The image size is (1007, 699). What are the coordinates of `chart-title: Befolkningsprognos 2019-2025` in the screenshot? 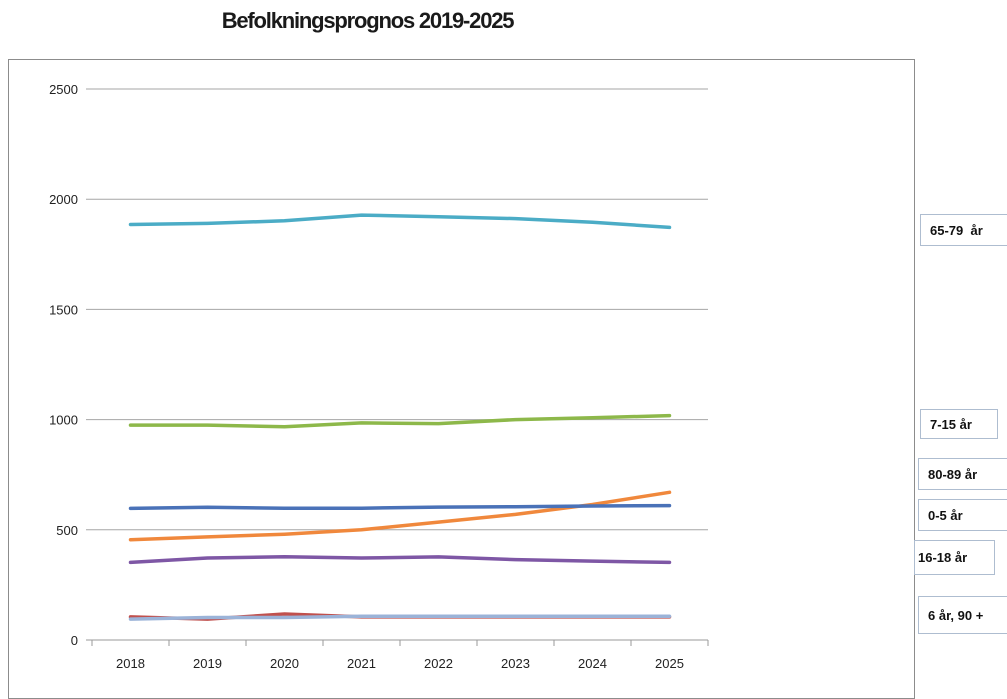 It's located at (368, 20).